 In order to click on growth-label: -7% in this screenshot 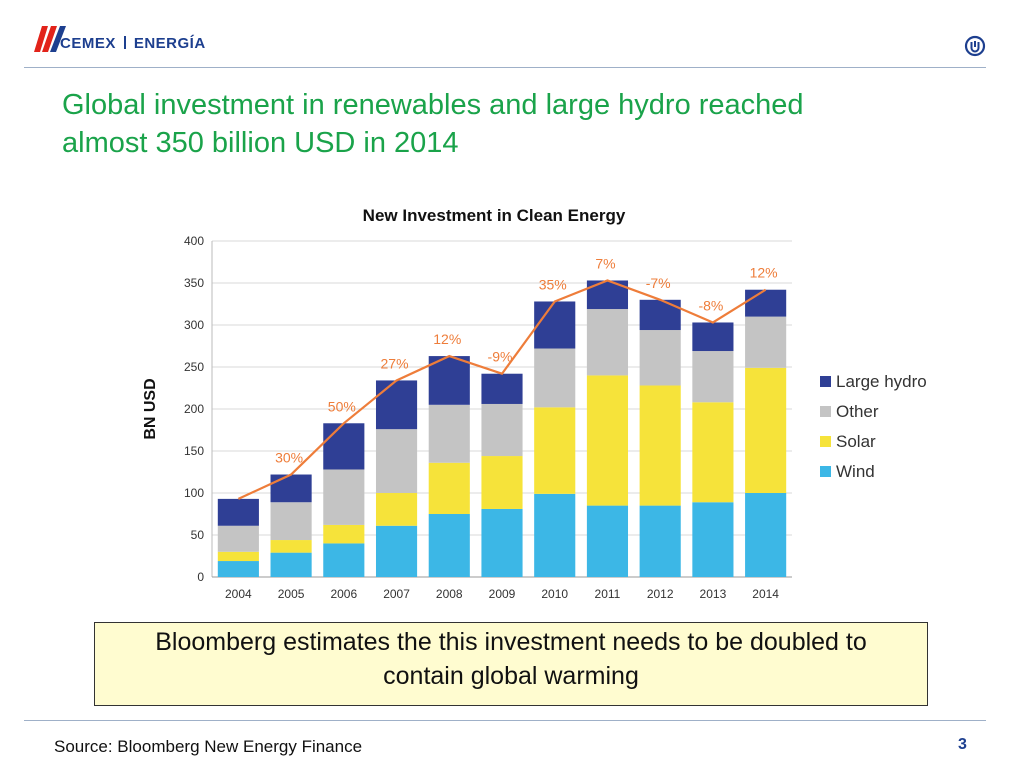, I will do `click(658, 283)`.